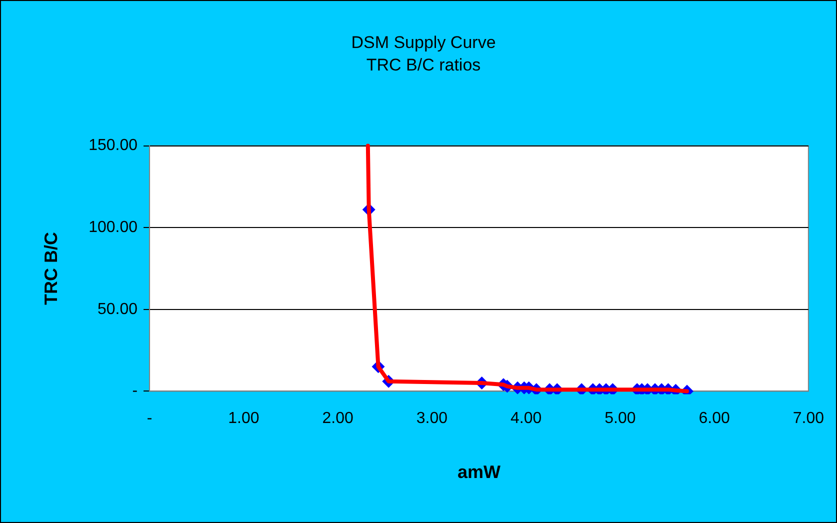  What do you see at coordinates (478, 472) in the screenshot?
I see `x-axis-title: amW` at bounding box center [478, 472].